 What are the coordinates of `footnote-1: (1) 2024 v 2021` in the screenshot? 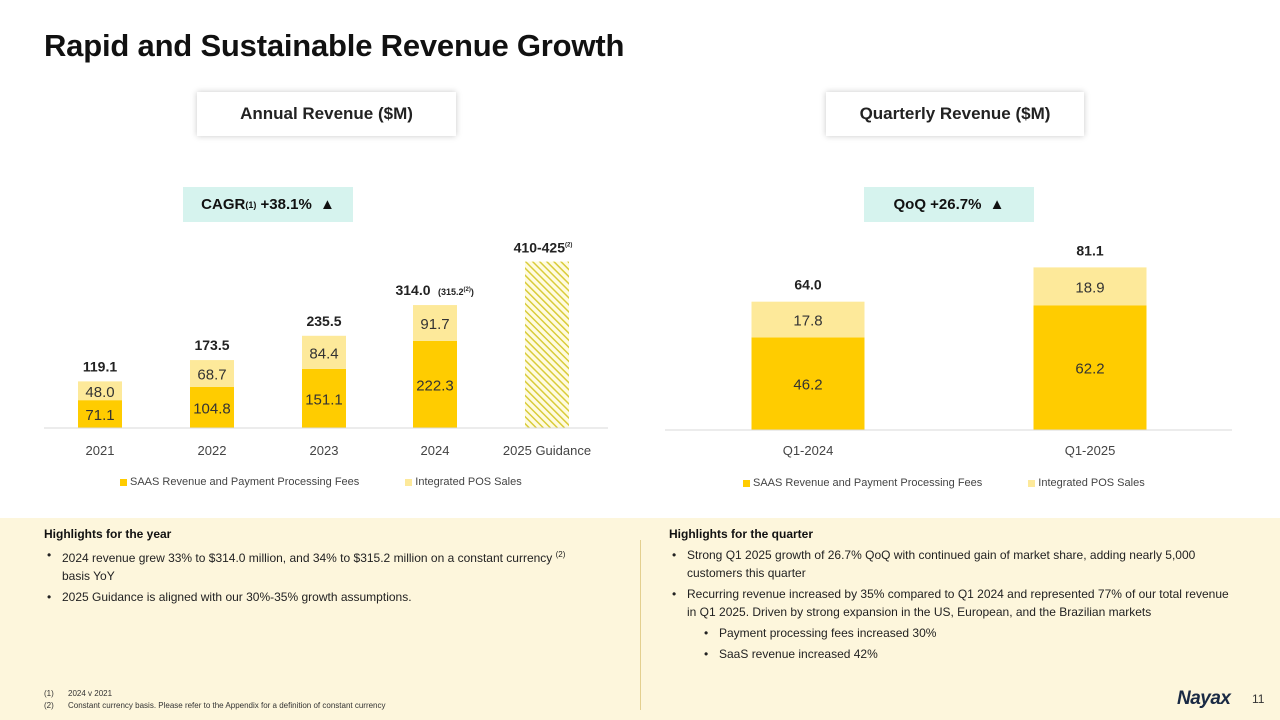 It's located at (78, 693).